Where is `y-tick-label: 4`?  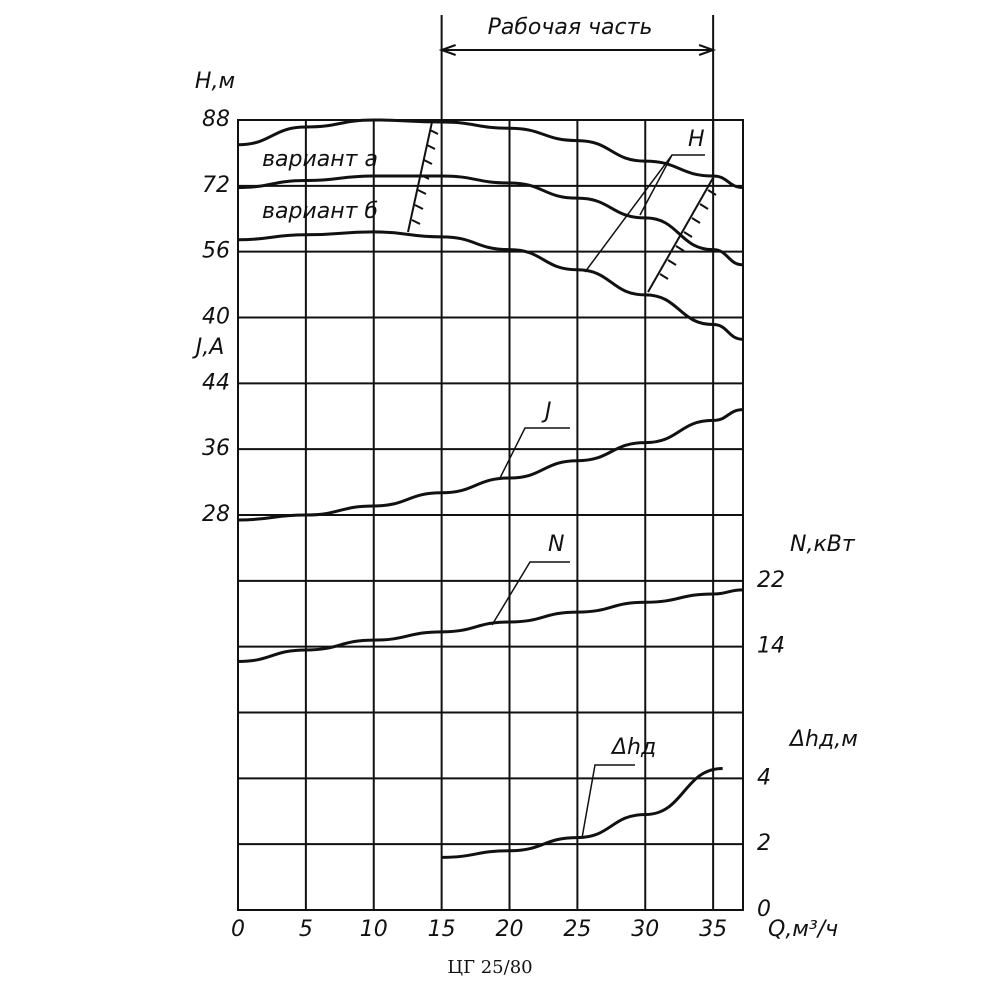 y-tick-label: 4 is located at coordinates (764, 777).